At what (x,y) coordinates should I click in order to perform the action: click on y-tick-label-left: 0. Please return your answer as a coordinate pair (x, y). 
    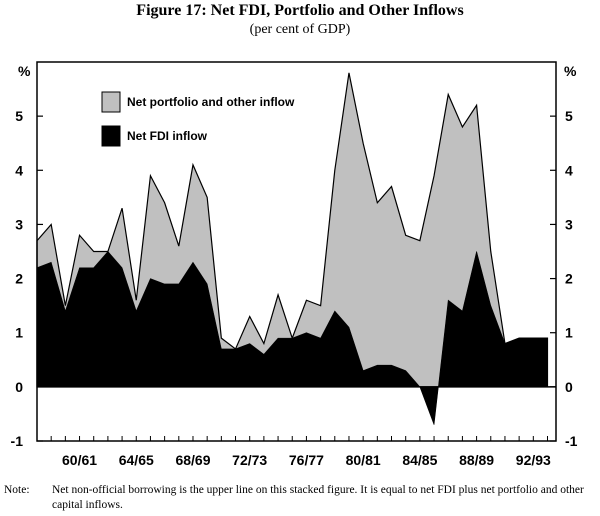
    Looking at the image, I should click on (19, 387).